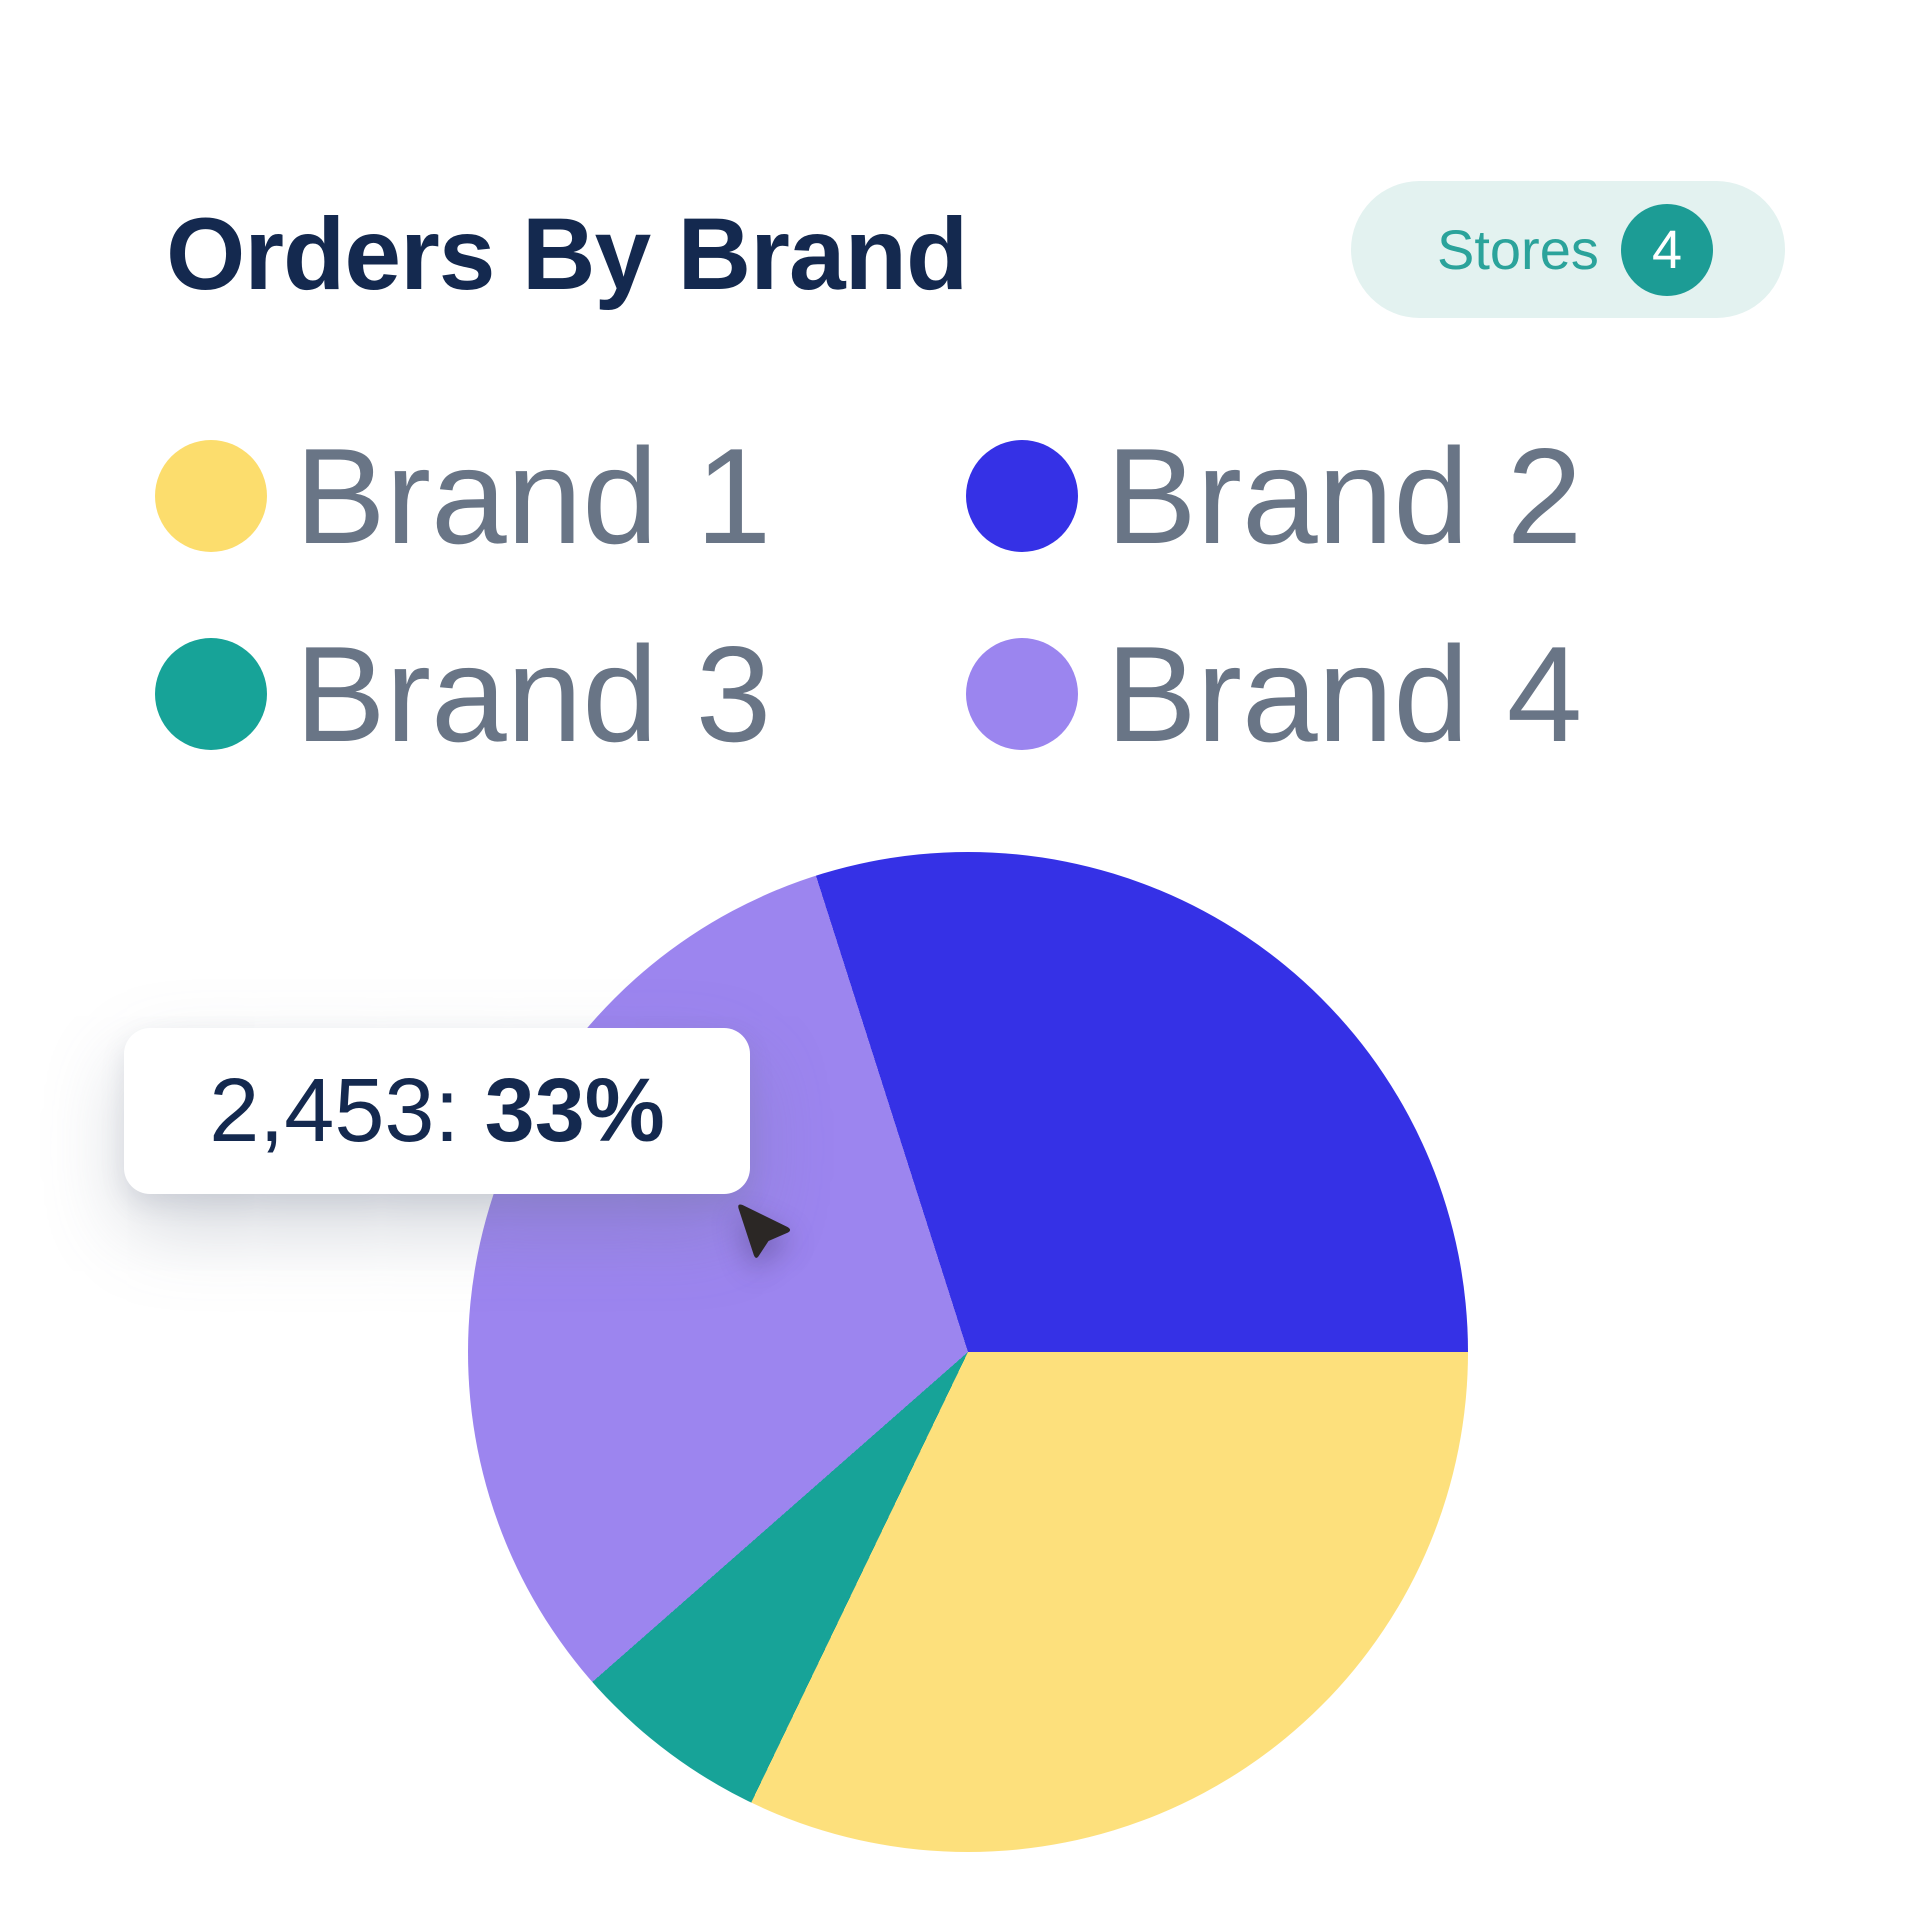 The image size is (1926, 1926). I want to click on brand-1-color-dot, so click(211, 496).